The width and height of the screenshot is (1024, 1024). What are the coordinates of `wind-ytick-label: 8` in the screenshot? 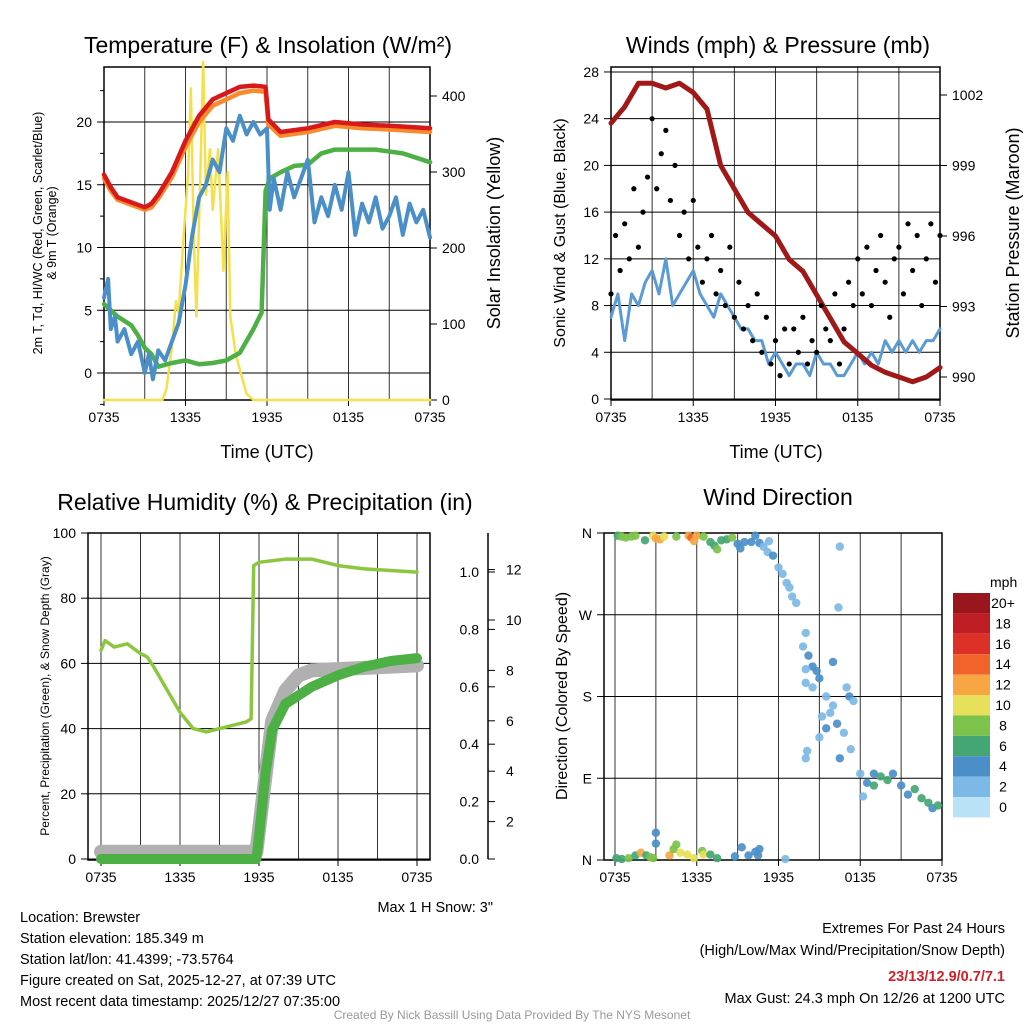 It's located at (595, 306).